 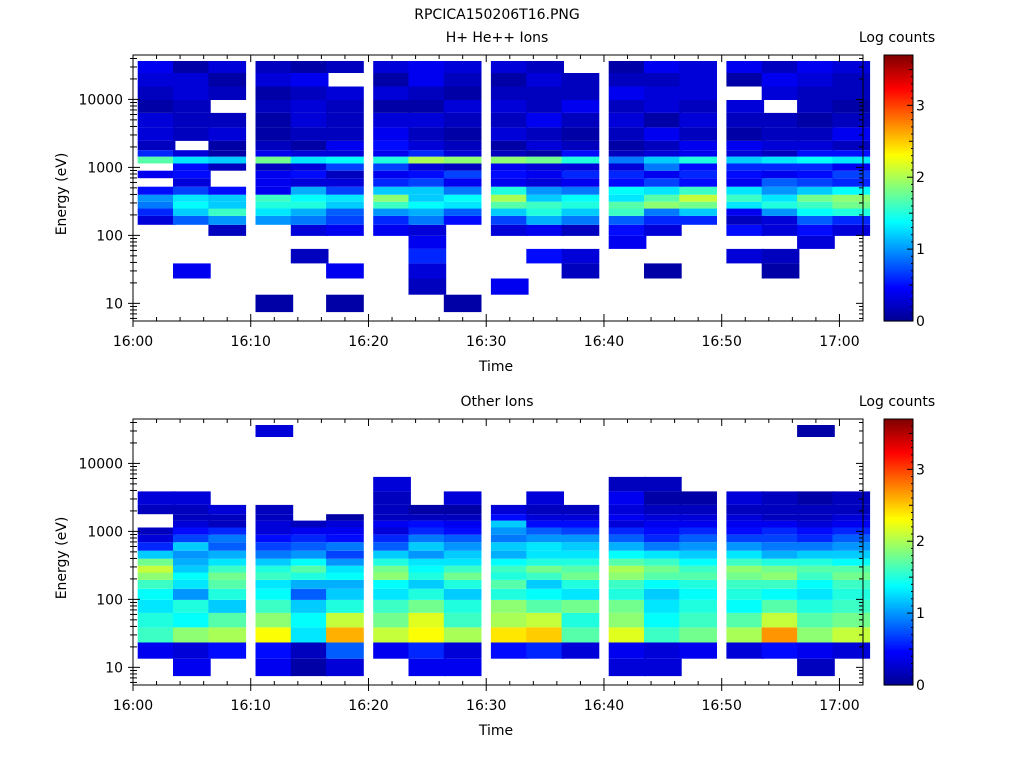 I want to click on y-tick-label: 10000, so click(x=100, y=100).